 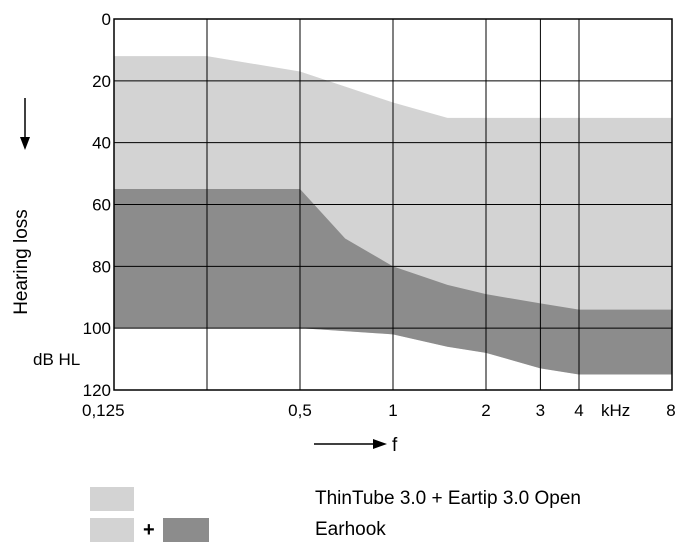 I want to click on x-axis-arrow, so click(x=350, y=444).